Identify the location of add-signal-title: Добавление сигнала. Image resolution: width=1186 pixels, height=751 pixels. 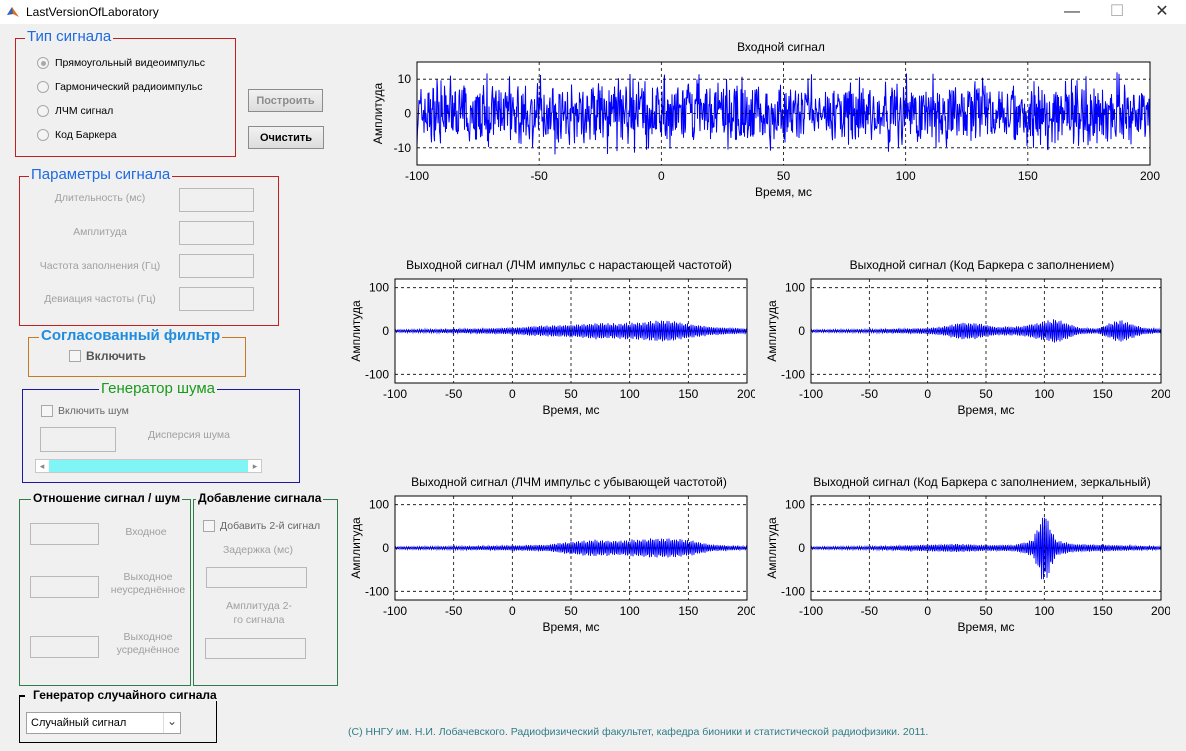
(260, 498).